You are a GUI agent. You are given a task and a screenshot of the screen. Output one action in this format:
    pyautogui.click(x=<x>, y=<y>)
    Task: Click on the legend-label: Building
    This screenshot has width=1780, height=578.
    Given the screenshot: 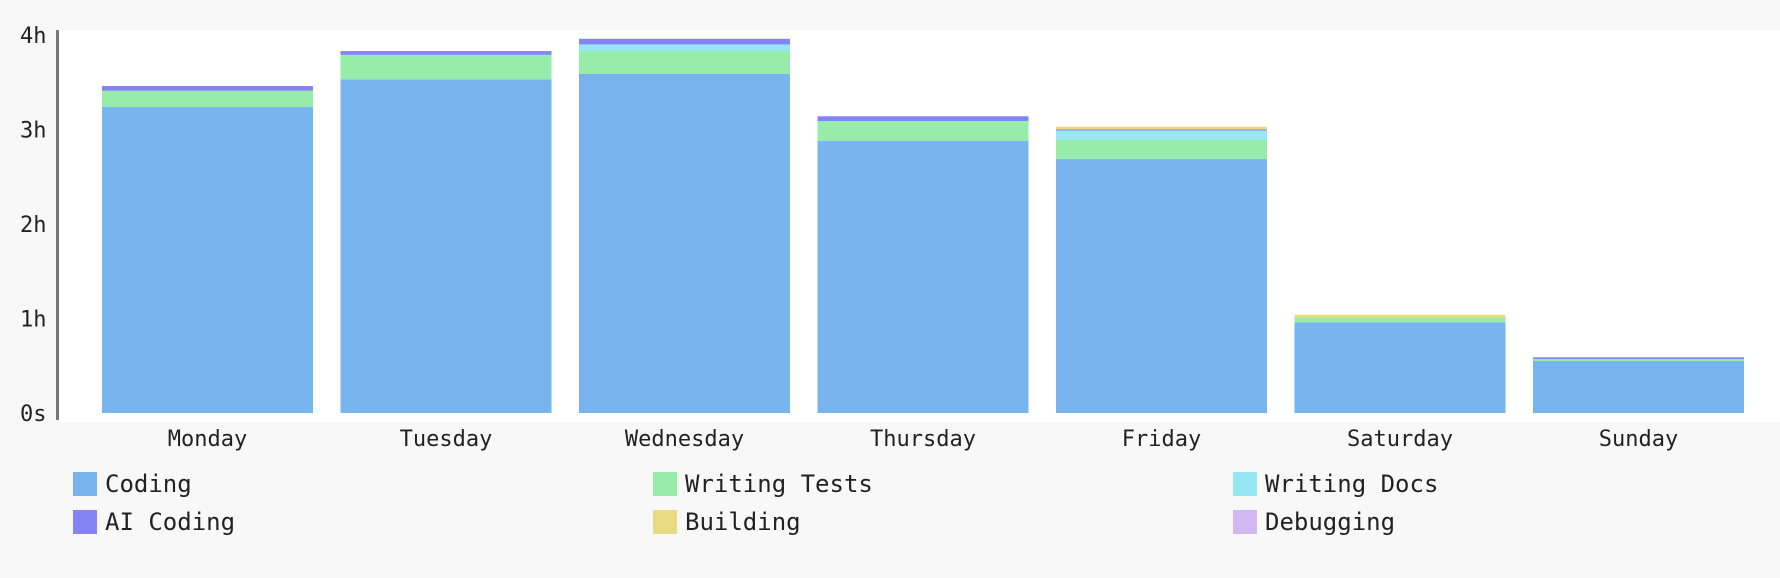 What is the action you would take?
    pyautogui.click(x=743, y=522)
    